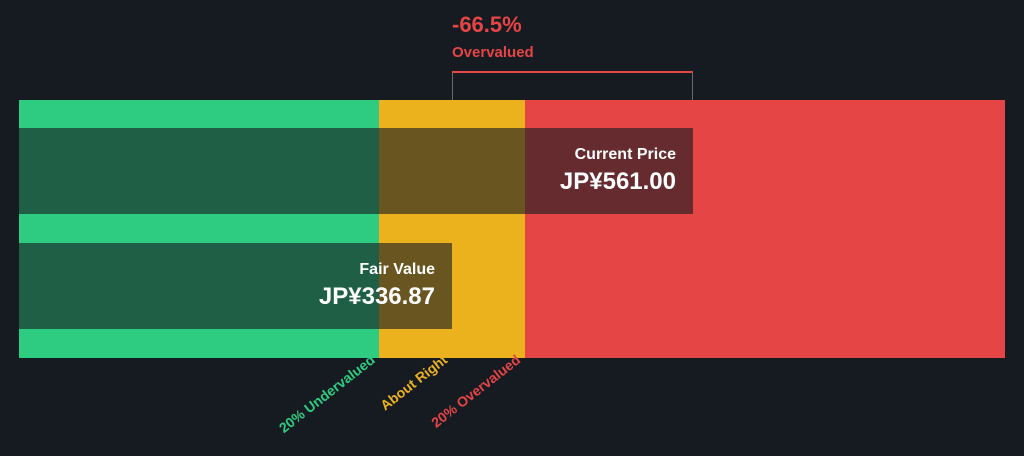 The height and width of the screenshot is (456, 1024). Describe the element at coordinates (493, 52) in the screenshot. I see `valuation-status: Overvalued` at that location.